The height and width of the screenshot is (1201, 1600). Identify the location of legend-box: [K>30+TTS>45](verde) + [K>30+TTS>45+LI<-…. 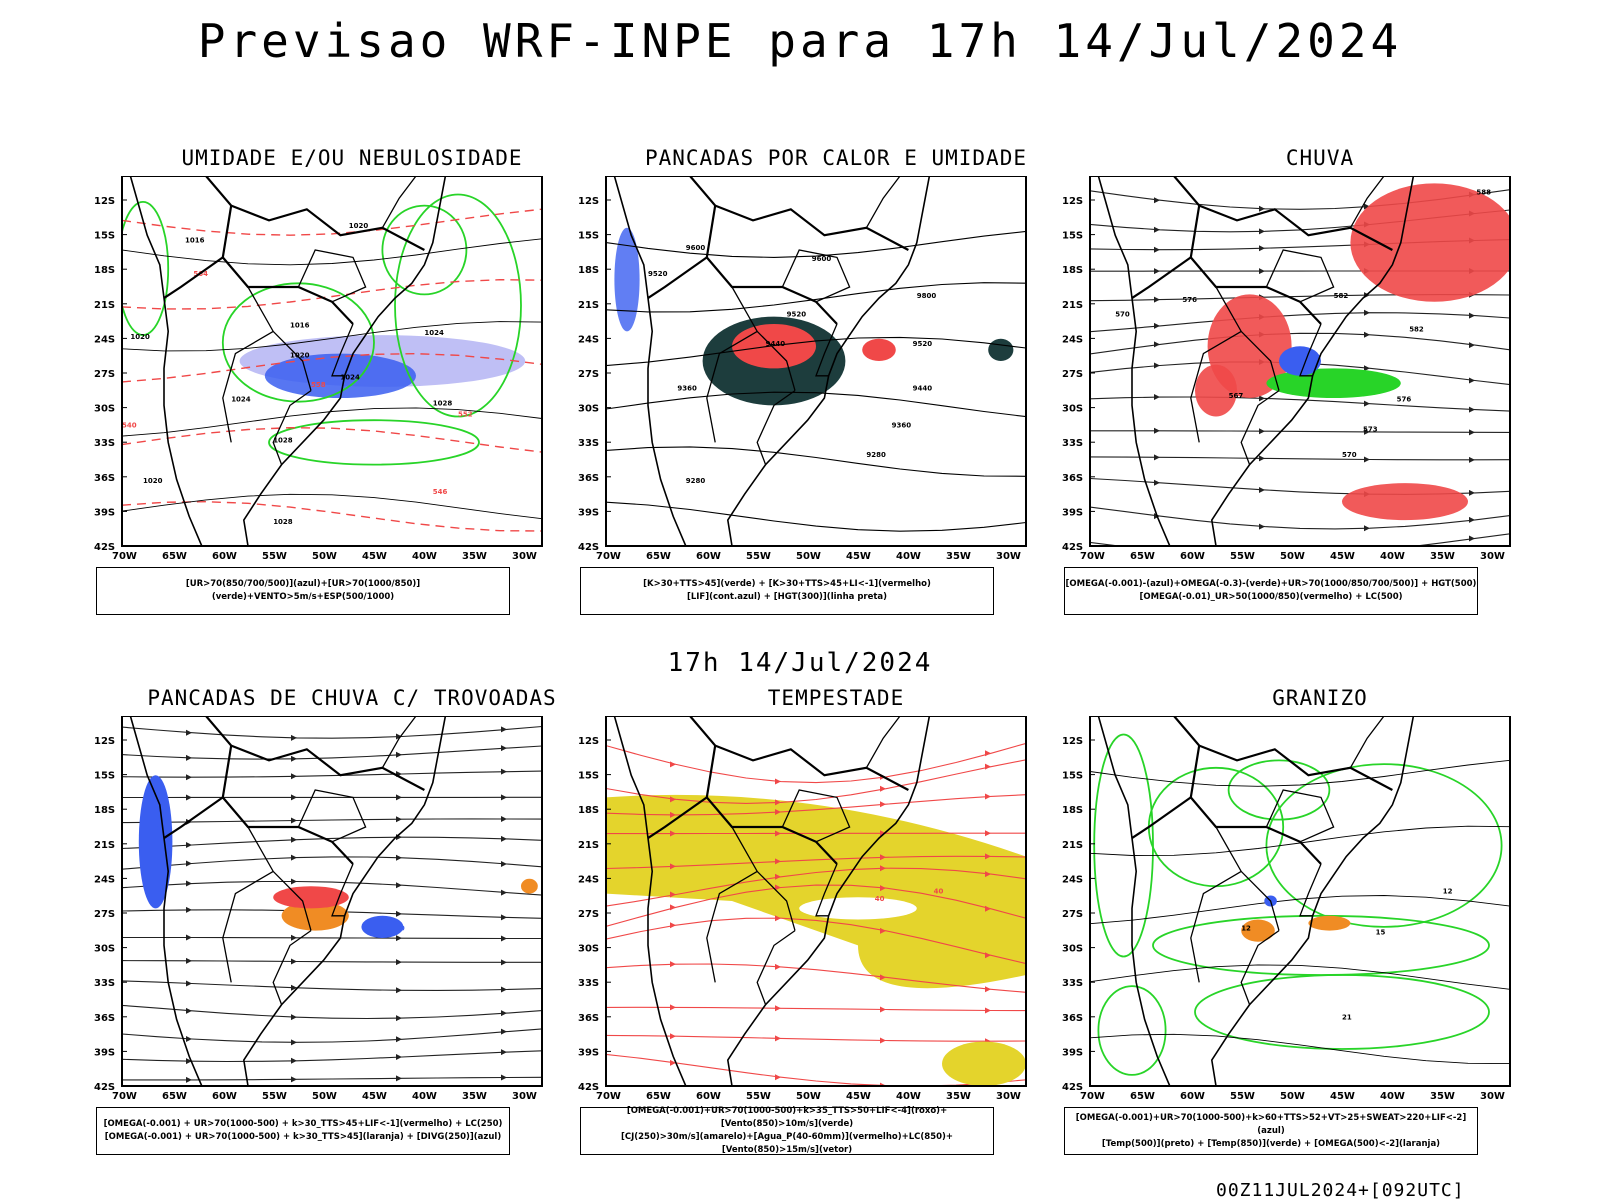
(787, 591).